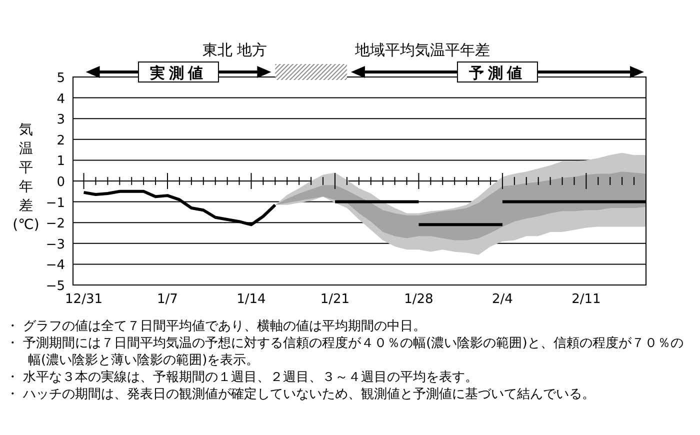 The width and height of the screenshot is (700, 435). I want to click on text: ・ ハッチの期間は、発表日の観測値が確定していないため、観測値と予測値に基づいて結んでいる。, so click(301, 394).